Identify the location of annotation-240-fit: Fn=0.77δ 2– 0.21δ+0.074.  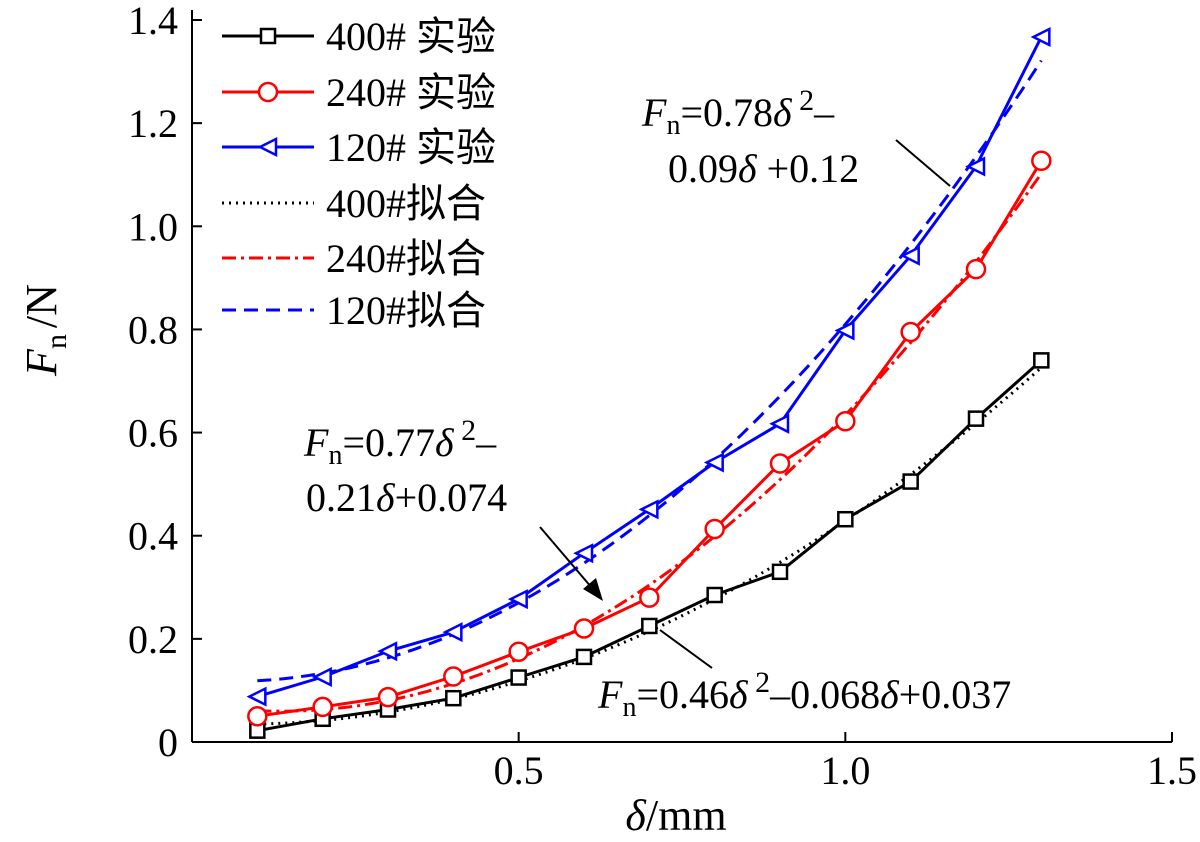
(453, 507).